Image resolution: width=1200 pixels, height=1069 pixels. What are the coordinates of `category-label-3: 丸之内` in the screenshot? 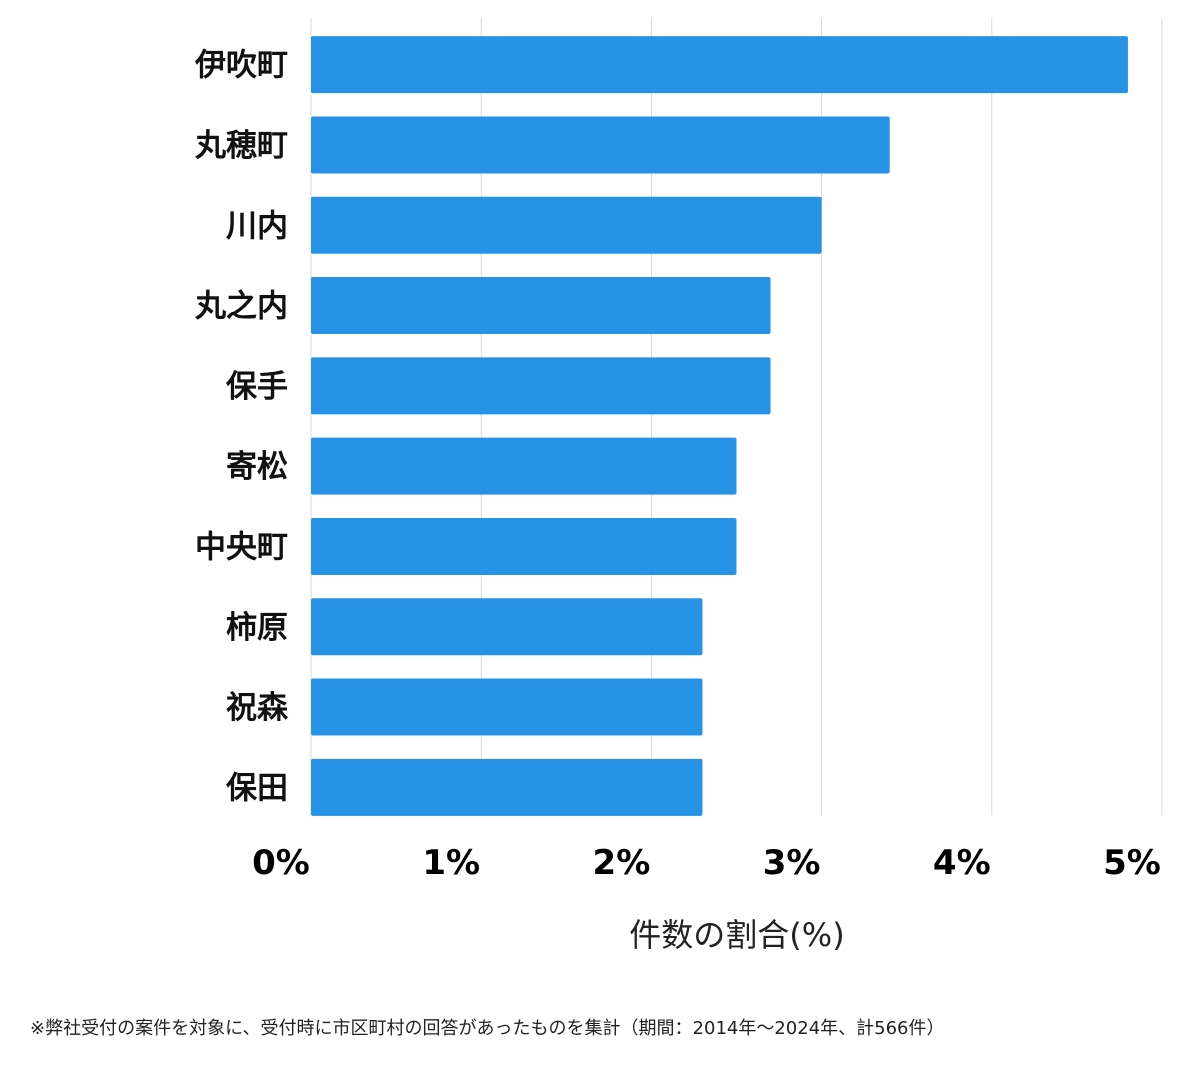 It's located at (241, 307).